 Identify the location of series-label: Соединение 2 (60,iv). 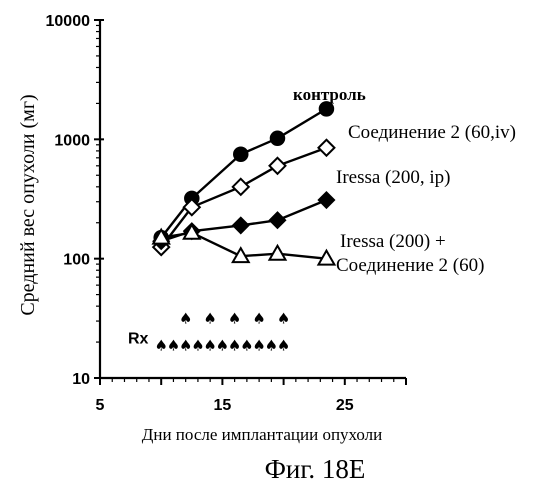
(432, 132).